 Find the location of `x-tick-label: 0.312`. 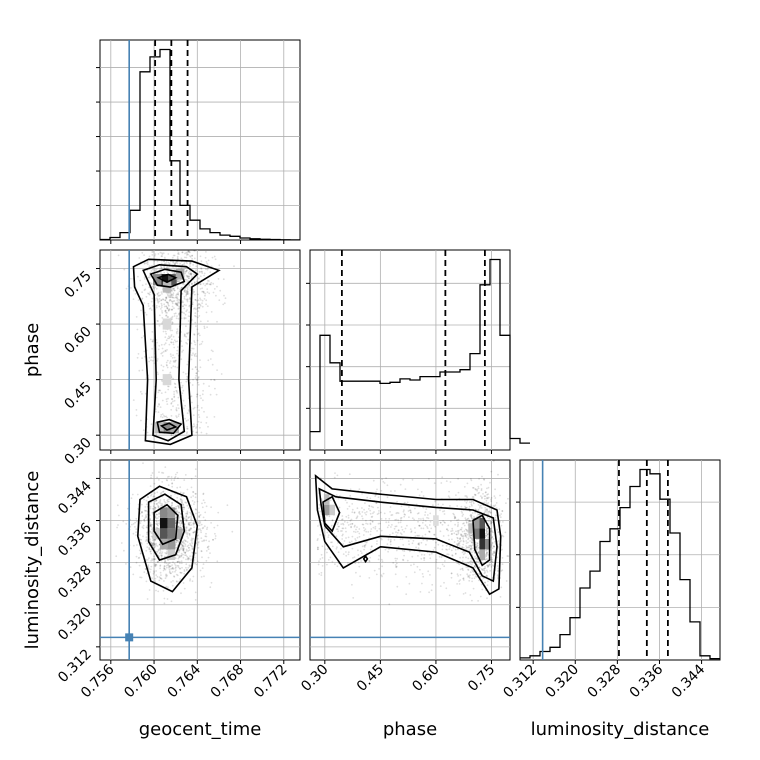

x-tick-label: 0.312 is located at coordinates (520, 682).